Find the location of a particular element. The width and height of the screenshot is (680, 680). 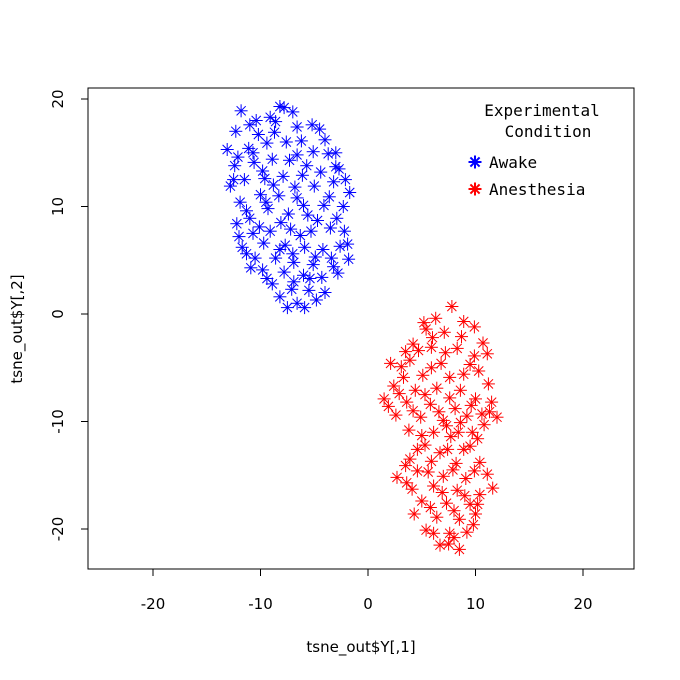

x-axis: -20 -10 0 10 20 is located at coordinates (367, 590).